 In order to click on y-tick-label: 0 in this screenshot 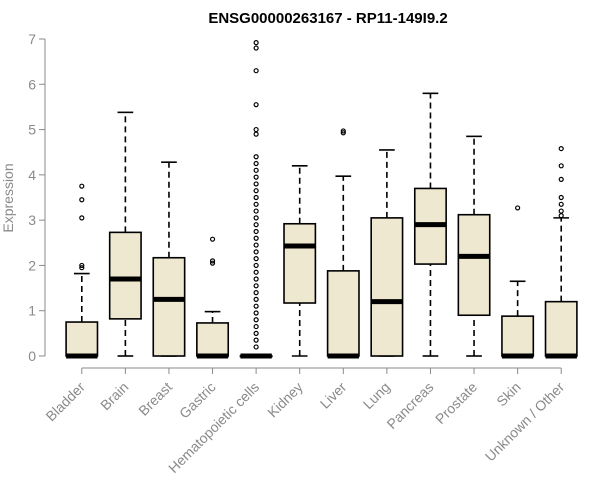, I will do `click(32, 356)`.